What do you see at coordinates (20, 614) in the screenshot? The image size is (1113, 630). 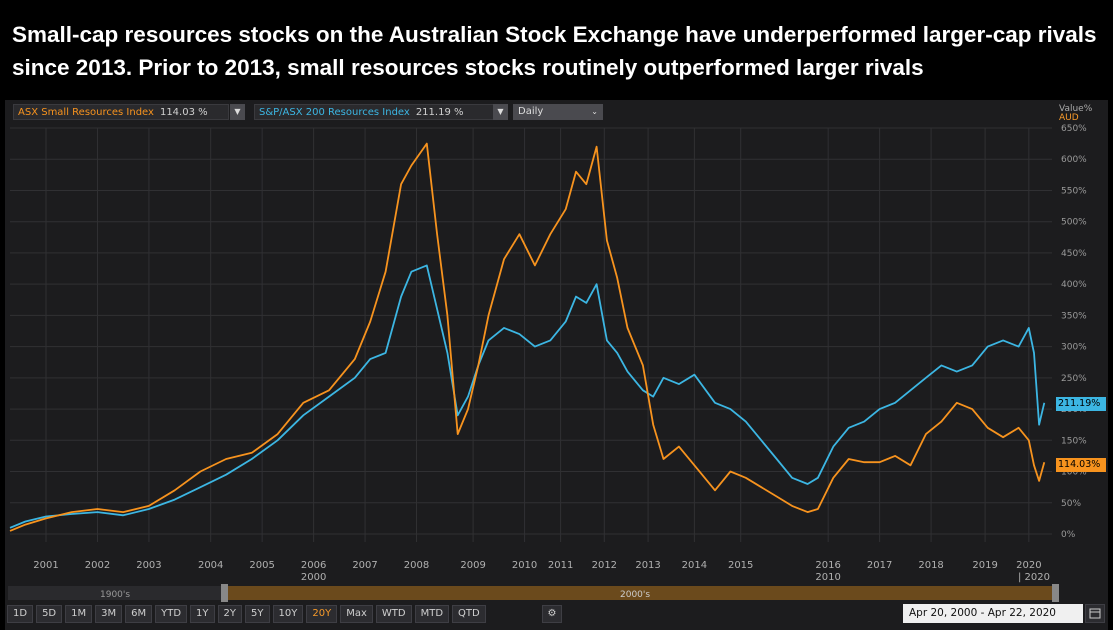 I see `range-button-1d: 1D` at bounding box center [20, 614].